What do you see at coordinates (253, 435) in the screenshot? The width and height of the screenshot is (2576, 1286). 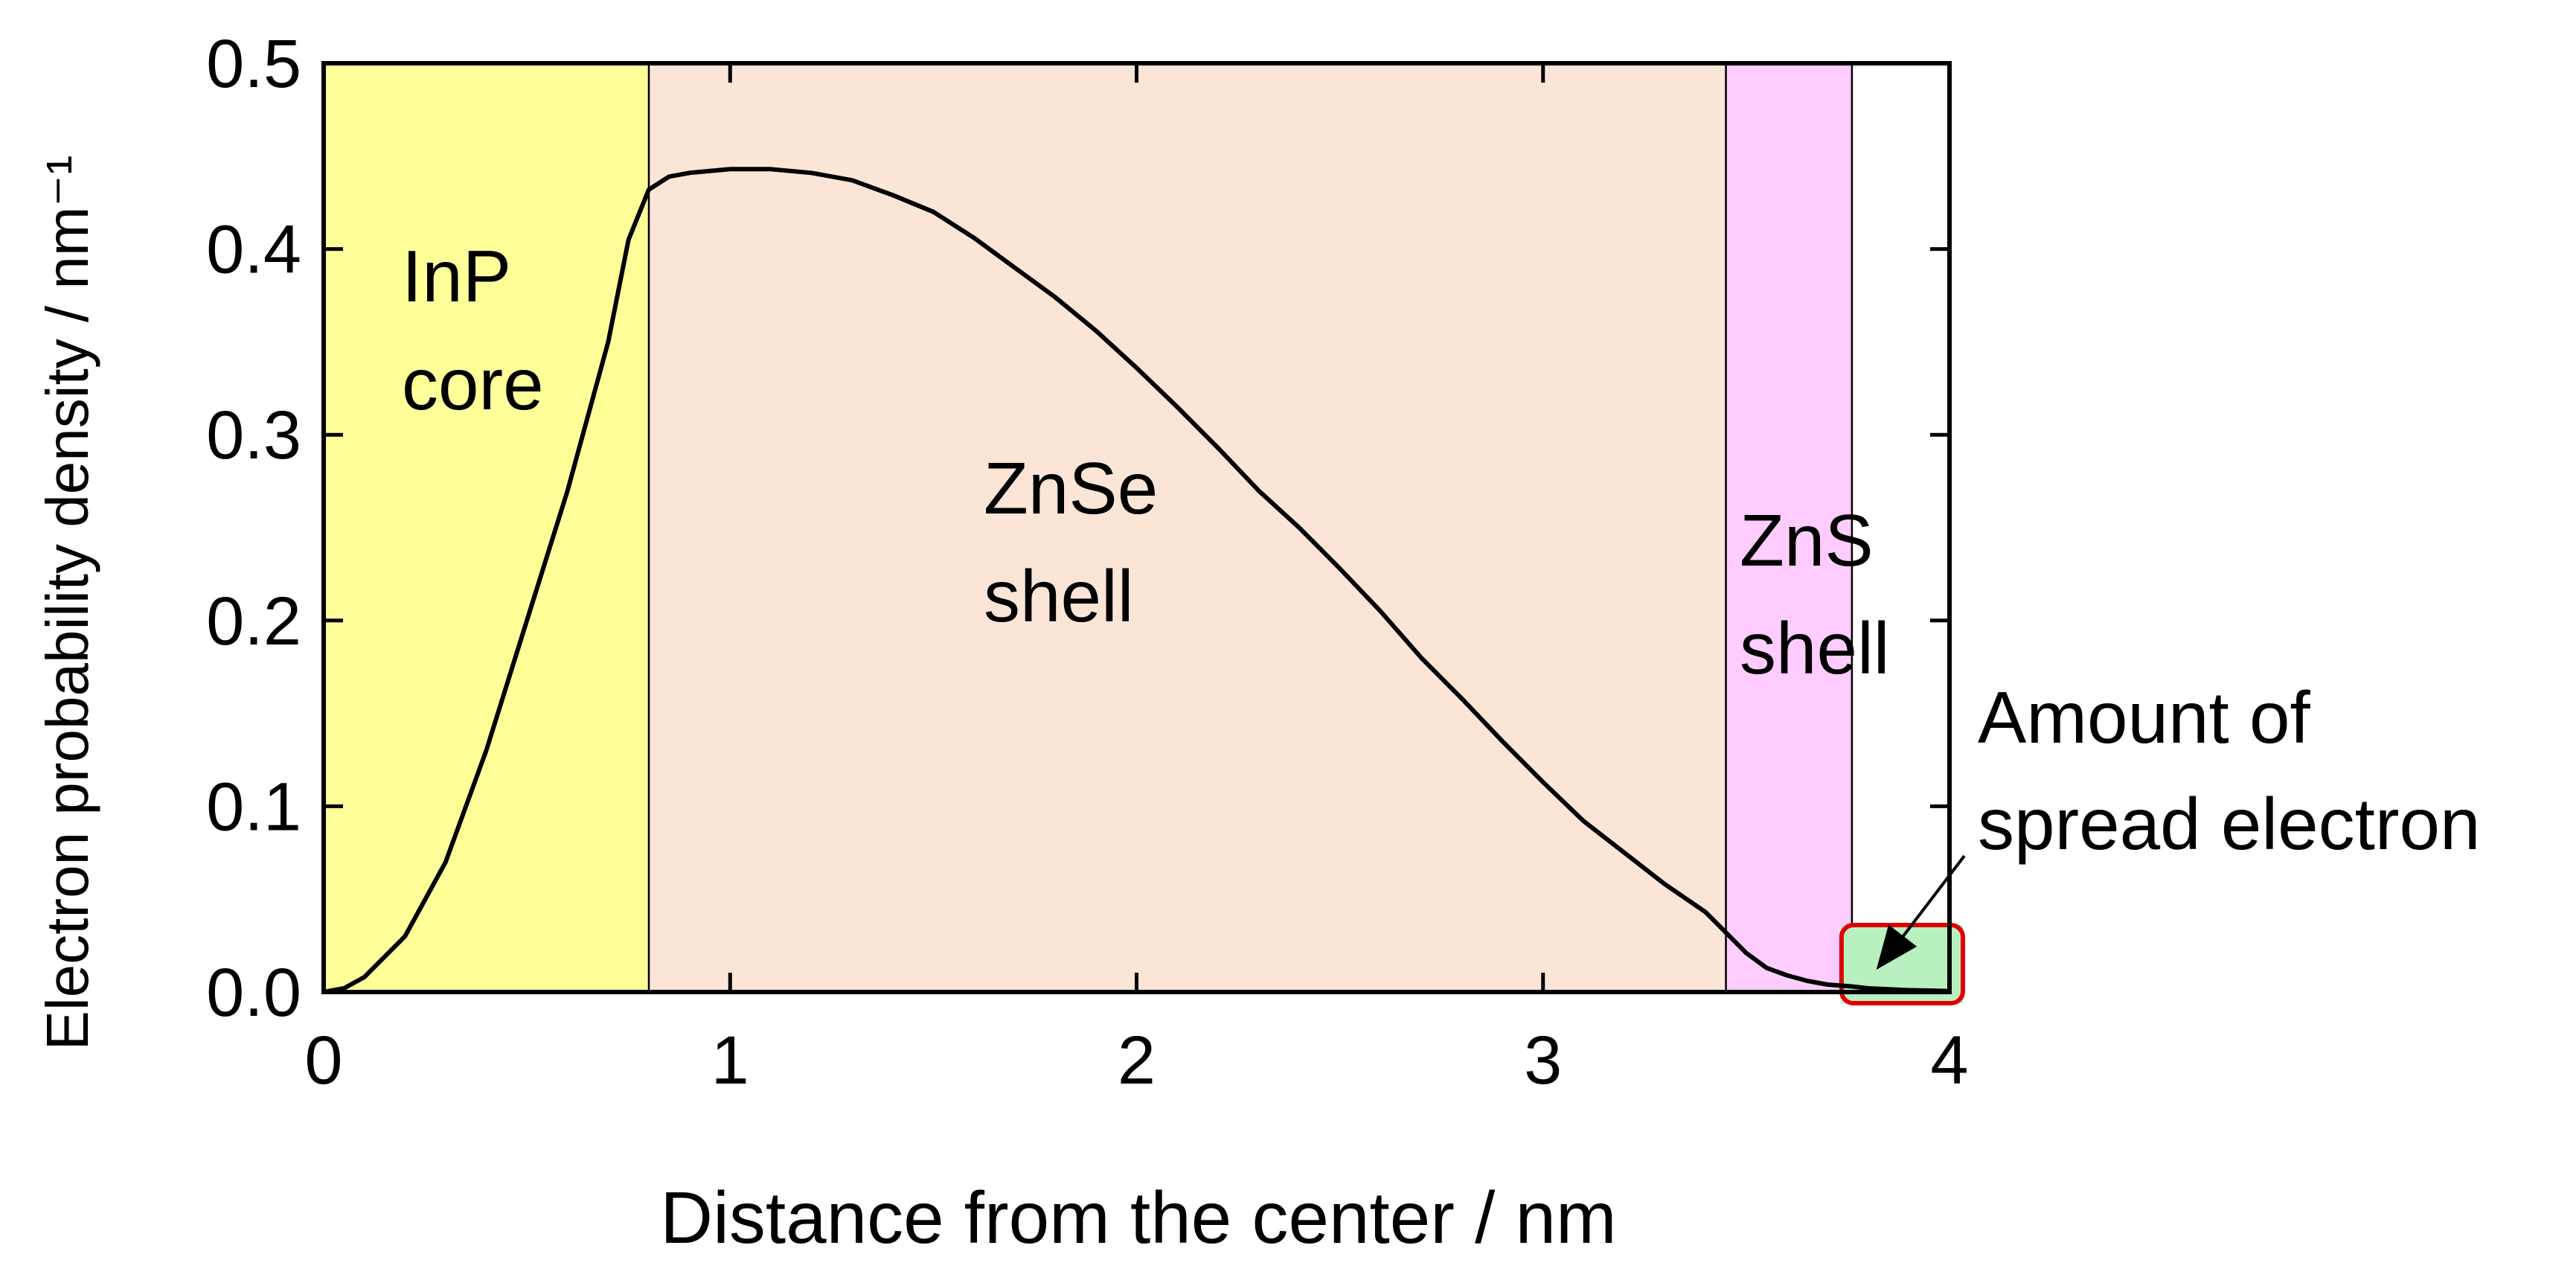 I see `y-tick-label: 0.3` at bounding box center [253, 435].